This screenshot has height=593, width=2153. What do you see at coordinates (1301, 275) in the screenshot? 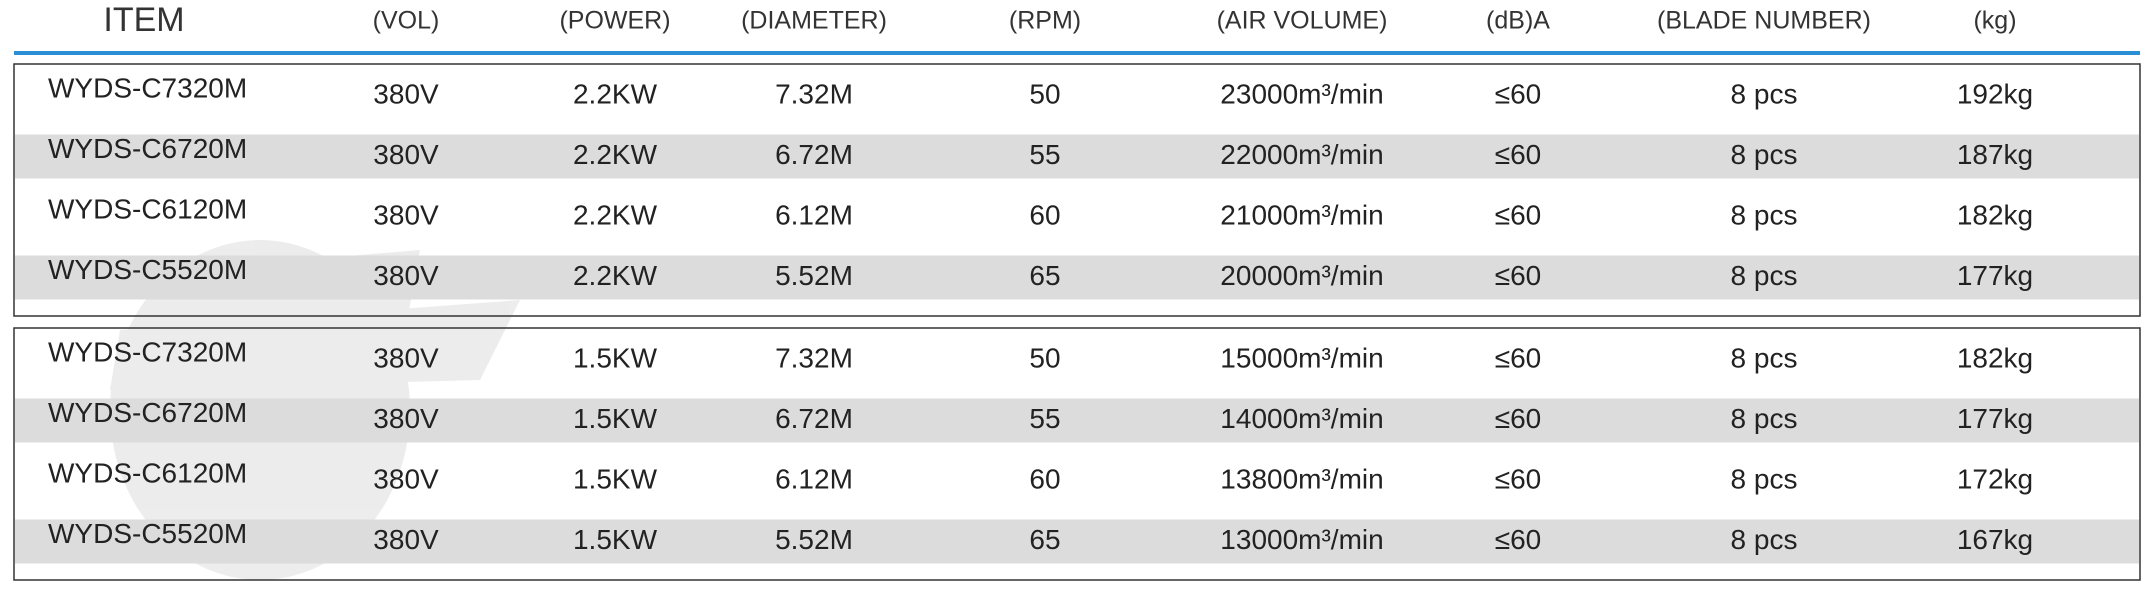
I see `value-cell: 20000m³/min` at bounding box center [1301, 275].